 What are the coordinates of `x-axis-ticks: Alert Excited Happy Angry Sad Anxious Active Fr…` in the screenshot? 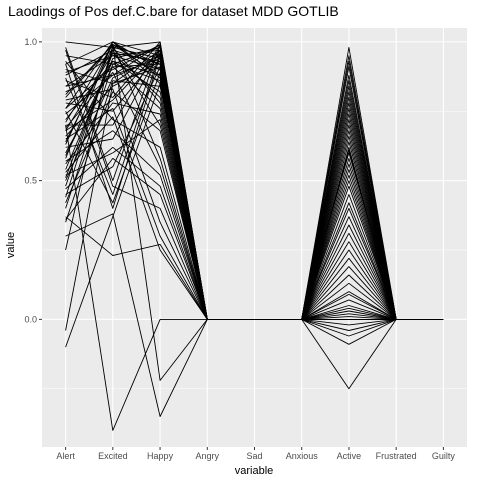 It's located at (255, 454).